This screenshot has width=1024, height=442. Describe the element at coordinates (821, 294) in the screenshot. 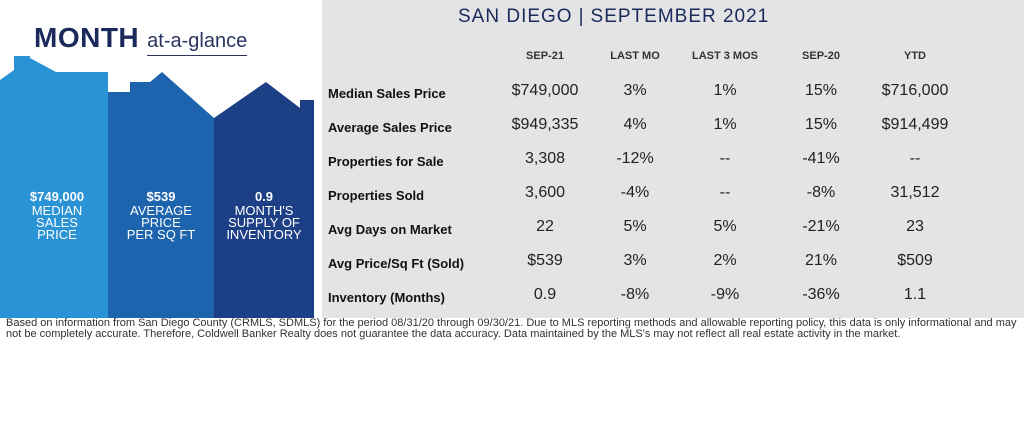

I see `table-cell: -36%` at that location.